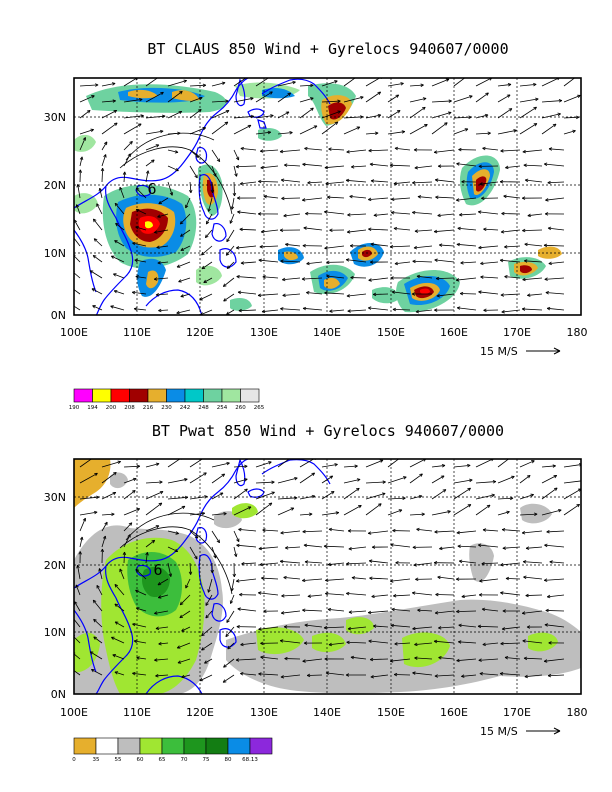 The width and height of the screenshot is (612, 792). Describe the element at coordinates (172, 750) in the screenshot. I see `colorbar-pwat: 0 35 55 60 65 70 75 80 68.13` at that location.